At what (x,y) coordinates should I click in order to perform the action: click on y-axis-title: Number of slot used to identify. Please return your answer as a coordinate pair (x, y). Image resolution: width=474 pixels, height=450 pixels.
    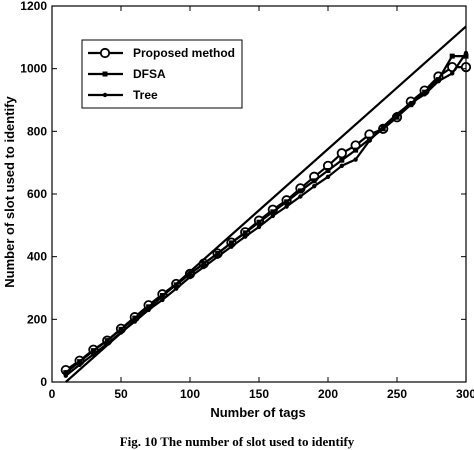
    Looking at the image, I should click on (9, 192).